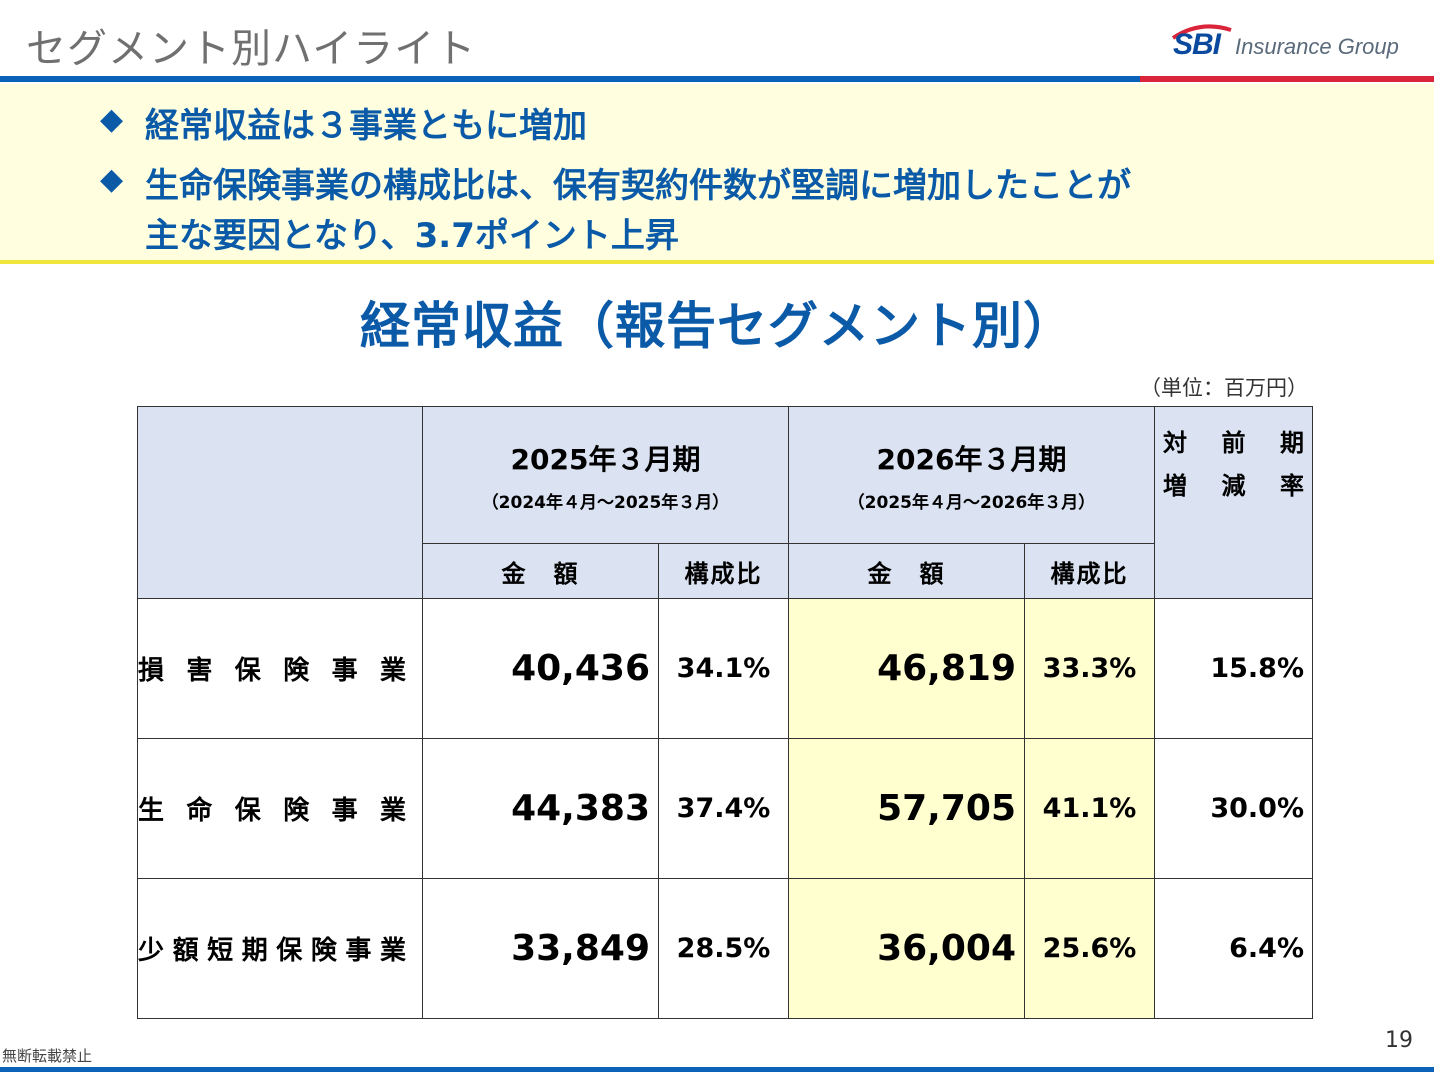 Image resolution: width=1434 pixels, height=1077 pixels. I want to click on period-range: （2024年４月～2025年３月）, so click(605, 502).